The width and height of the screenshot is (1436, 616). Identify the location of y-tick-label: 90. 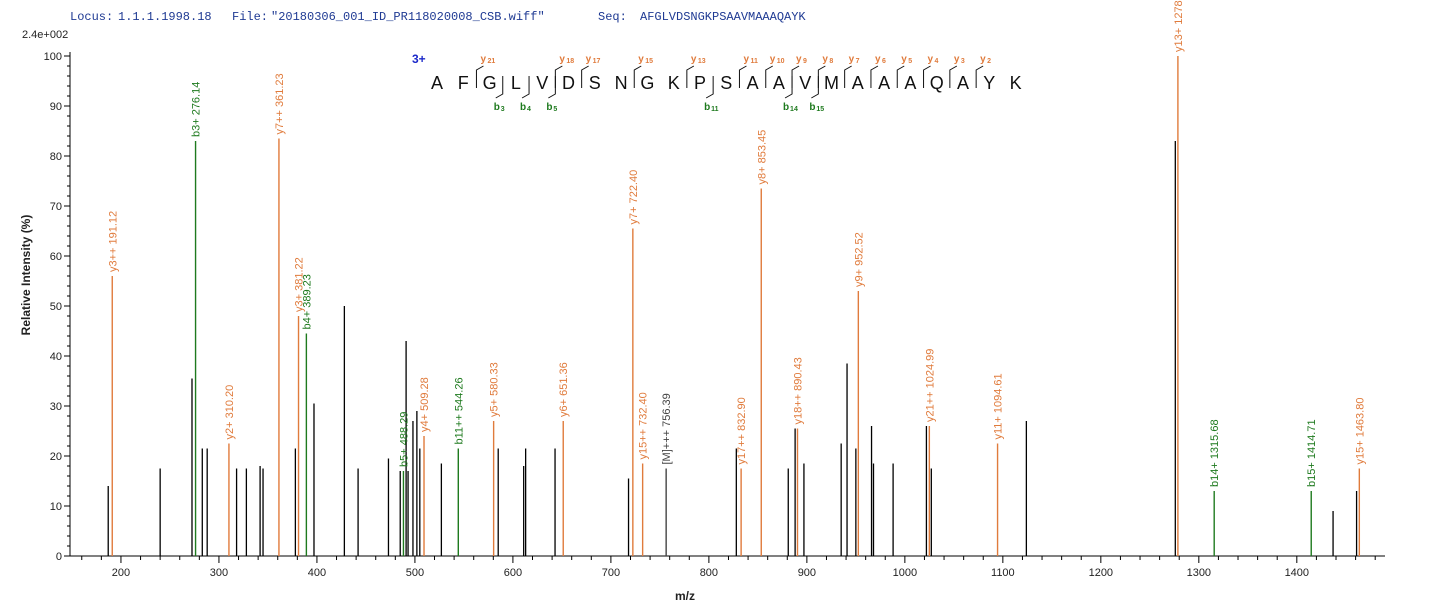
(56, 107).